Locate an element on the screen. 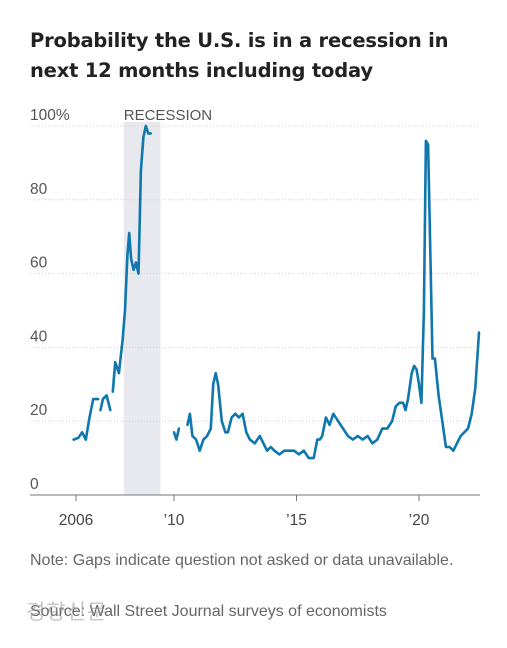 This screenshot has width=507, height=648. x-tick-label: 2006 is located at coordinates (76, 520).